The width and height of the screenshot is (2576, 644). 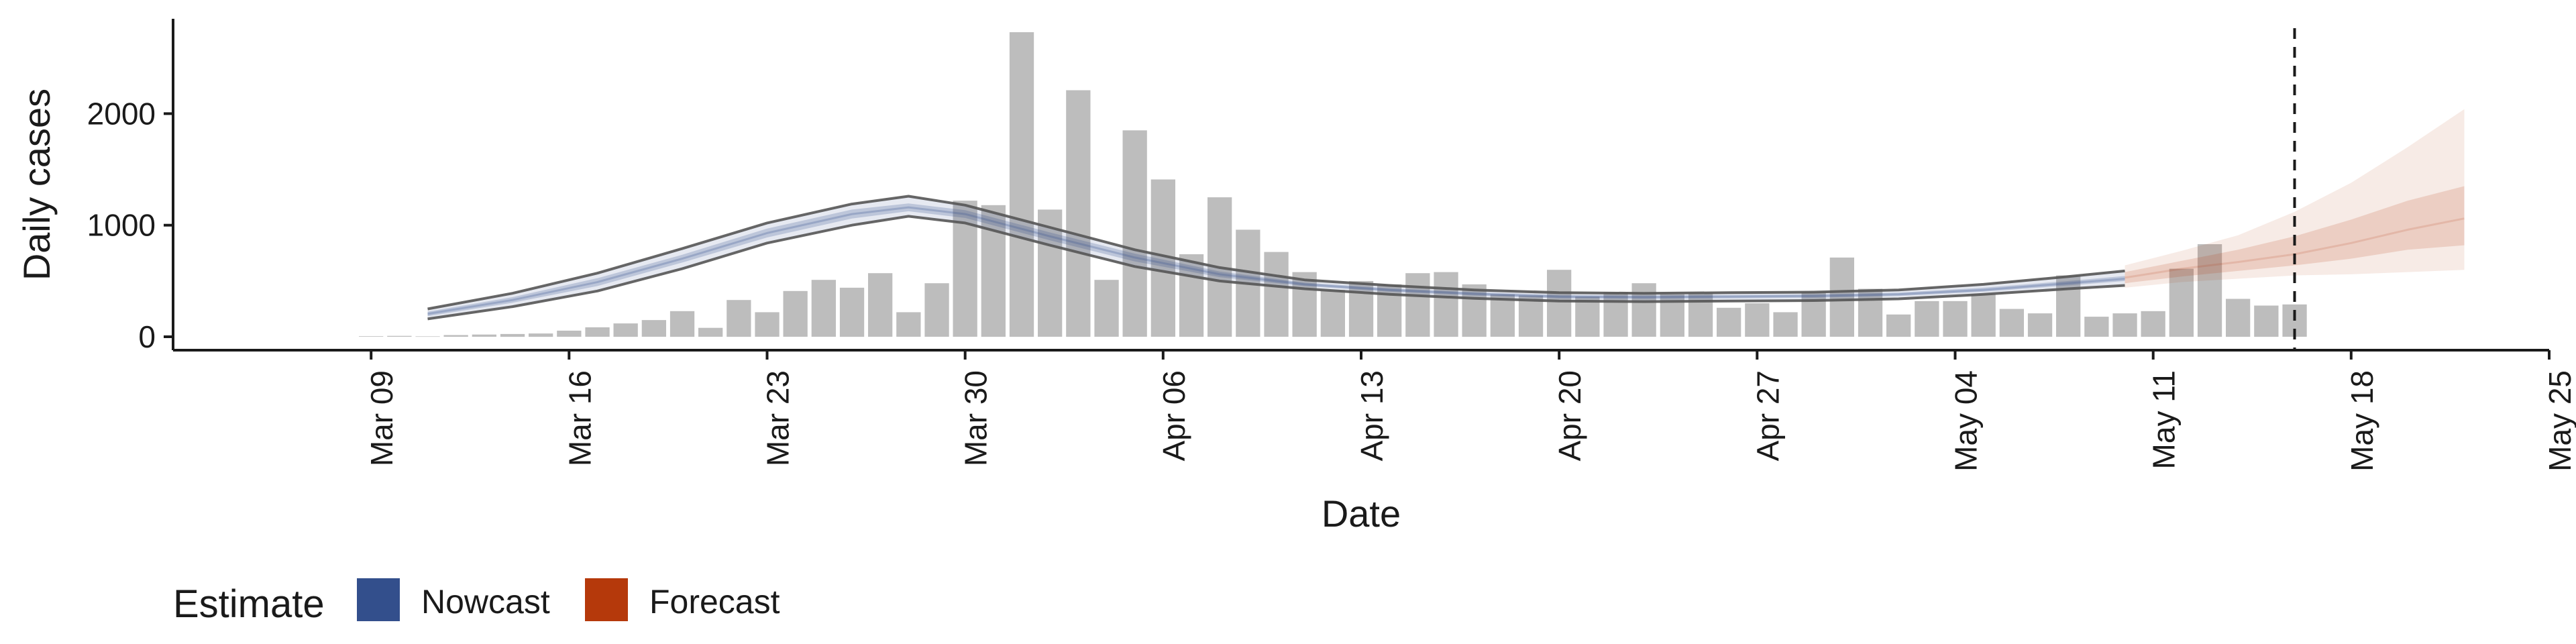 I want to click on y-axis-title: Daily cases, so click(x=36, y=184).